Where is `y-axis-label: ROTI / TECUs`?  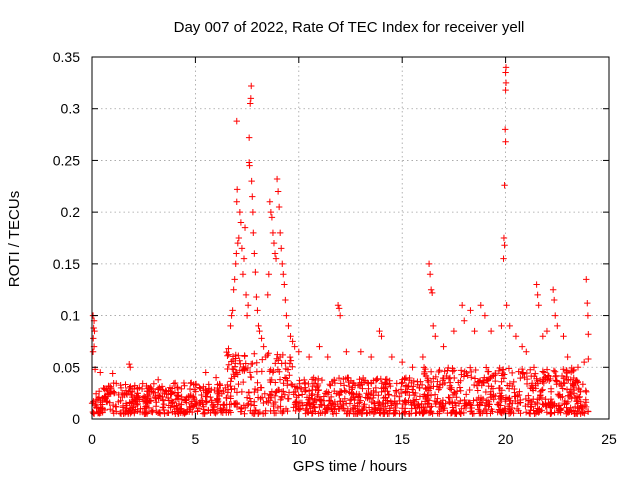 y-axis-label: ROTI / TECUs is located at coordinates (14, 239).